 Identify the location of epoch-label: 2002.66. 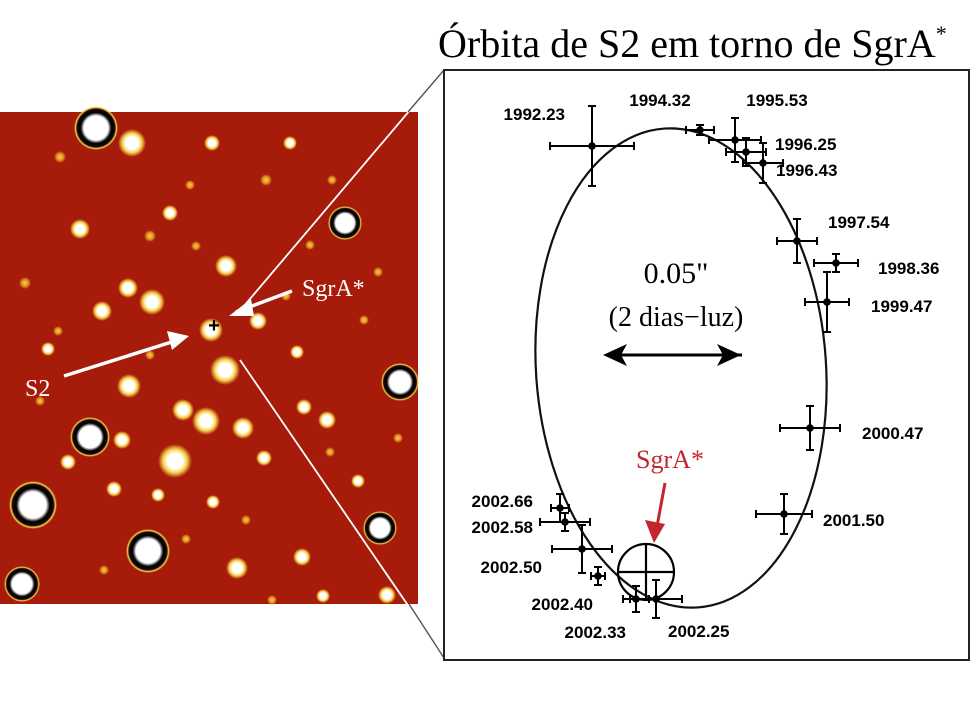
(502, 501).